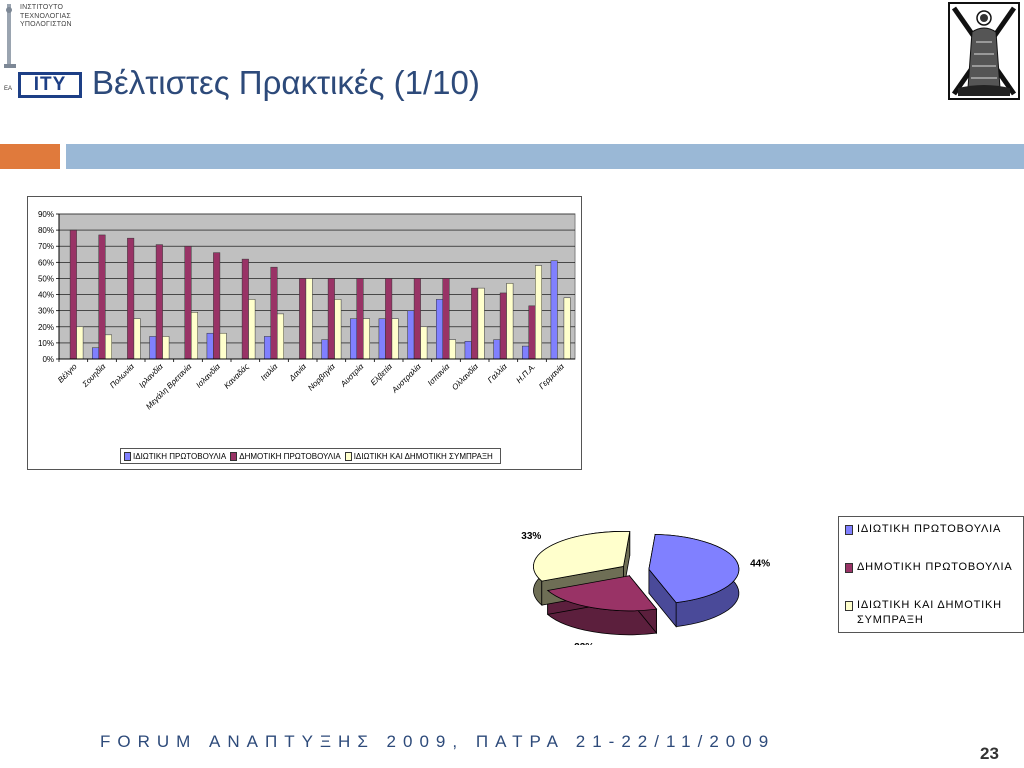 The width and height of the screenshot is (1024, 768). Describe the element at coordinates (286, 82) in the screenshot. I see `page-title: Βέλτιστες Πρακτικές (1/10)` at that location.